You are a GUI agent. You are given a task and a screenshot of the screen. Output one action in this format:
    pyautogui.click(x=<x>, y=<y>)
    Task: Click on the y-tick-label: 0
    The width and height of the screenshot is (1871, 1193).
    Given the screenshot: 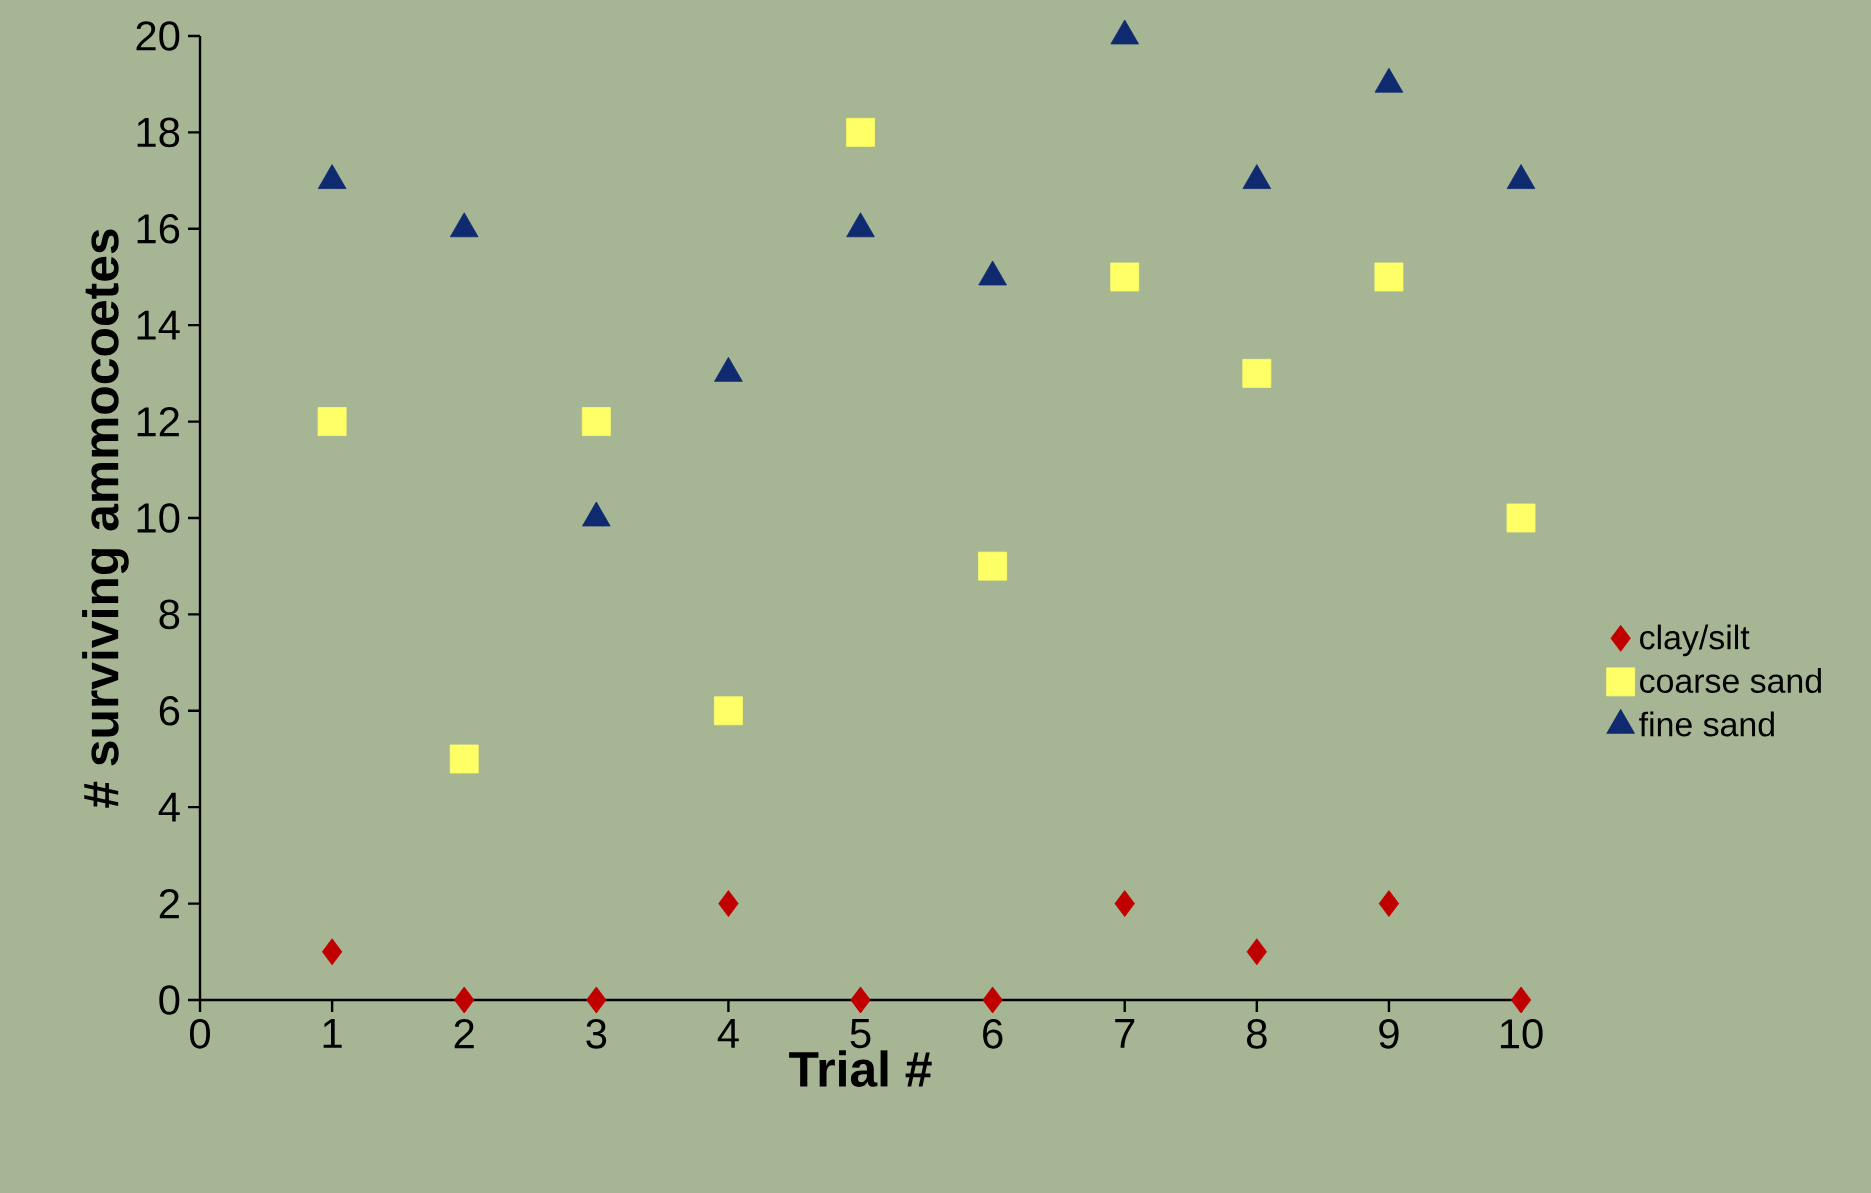 What is the action you would take?
    pyautogui.click(x=169, y=1000)
    